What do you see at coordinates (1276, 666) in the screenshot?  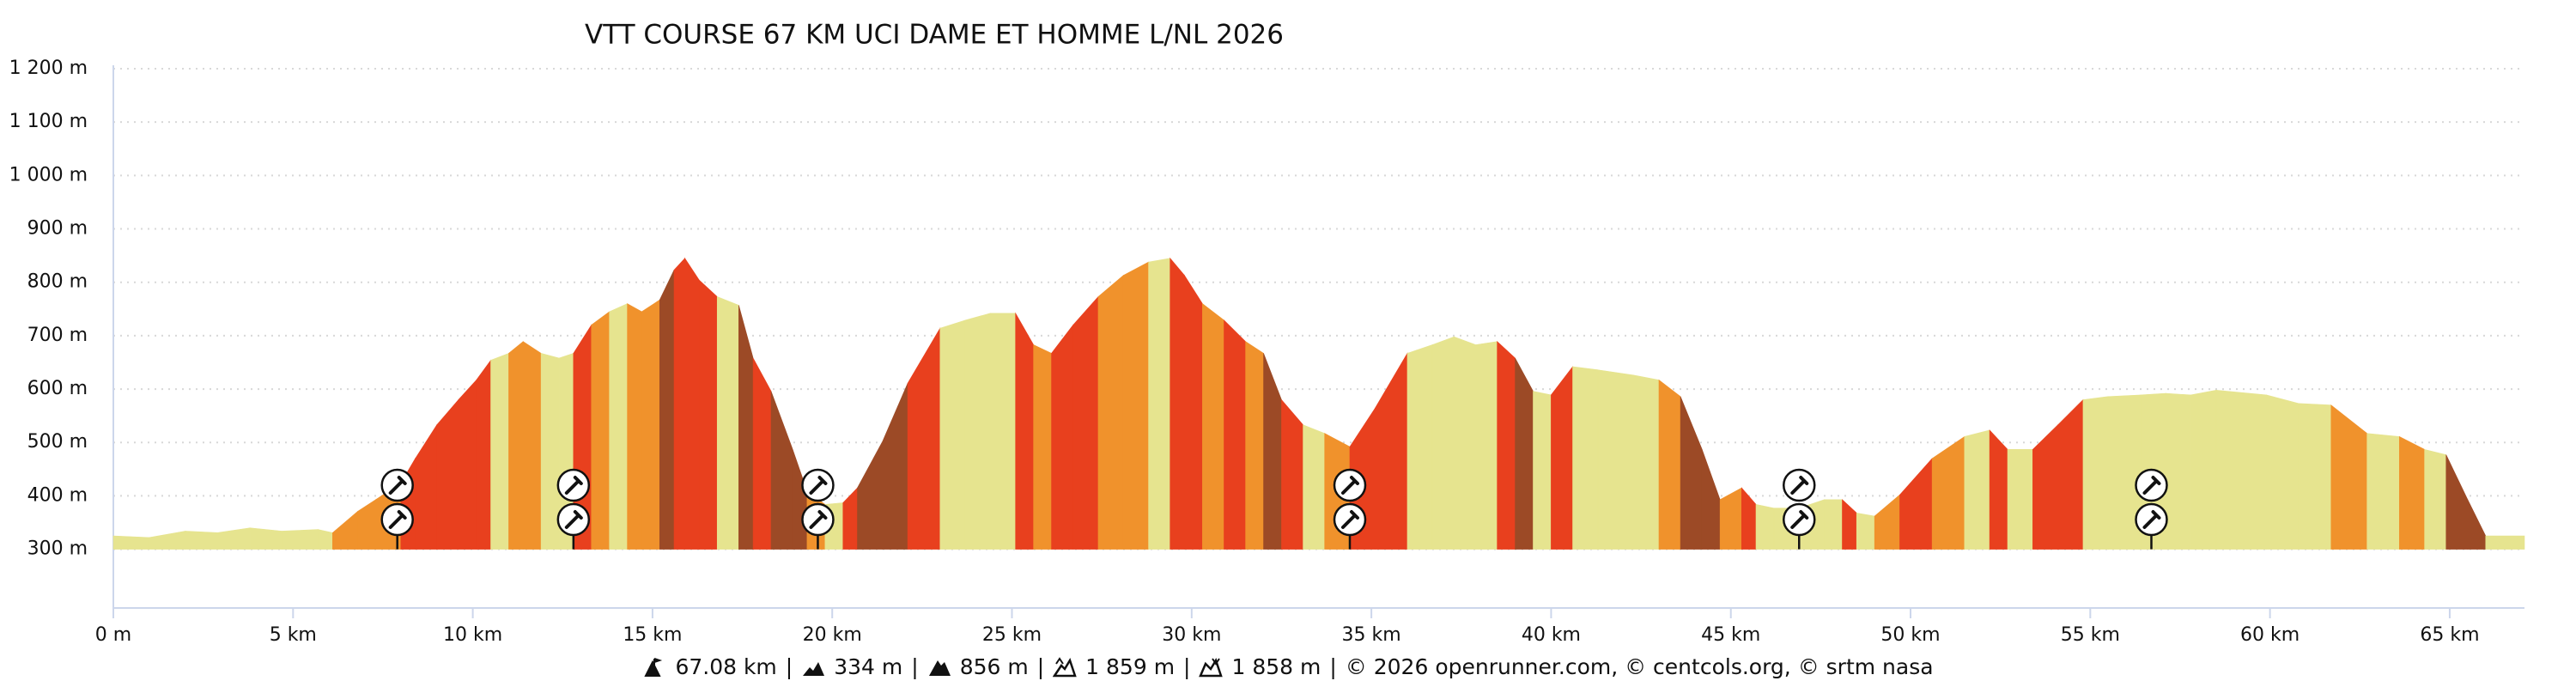 I see `descent: 1 858 m` at bounding box center [1276, 666].